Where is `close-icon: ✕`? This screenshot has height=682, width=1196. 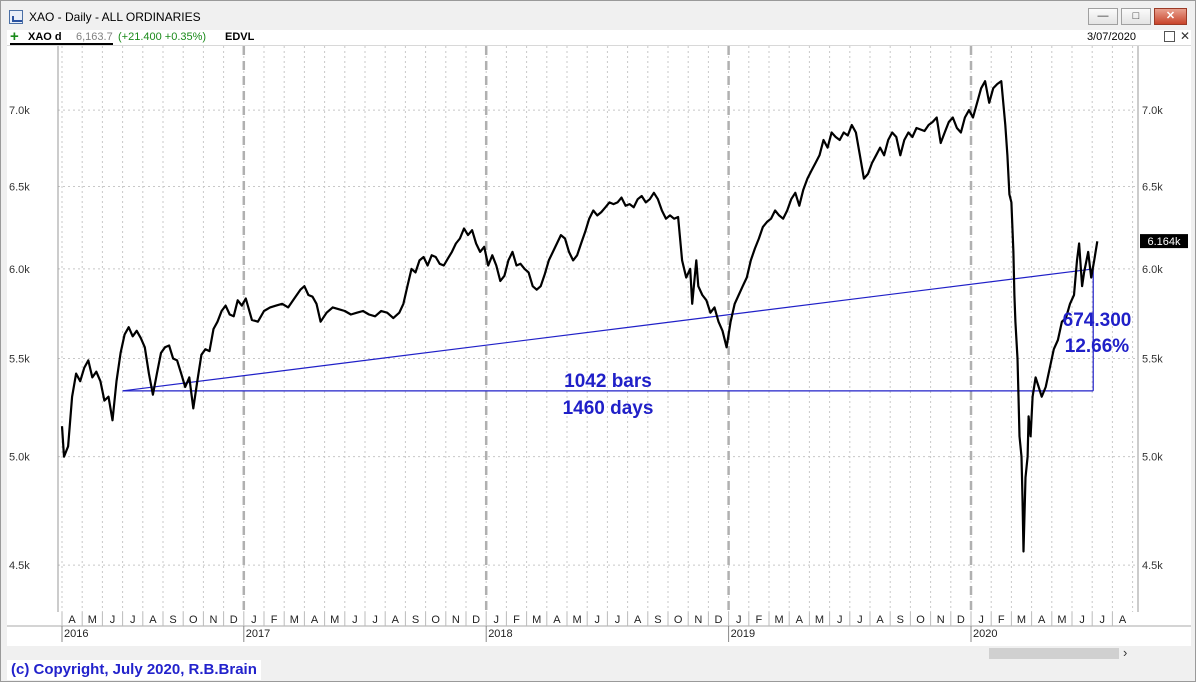 close-icon: ✕ is located at coordinates (1185, 36).